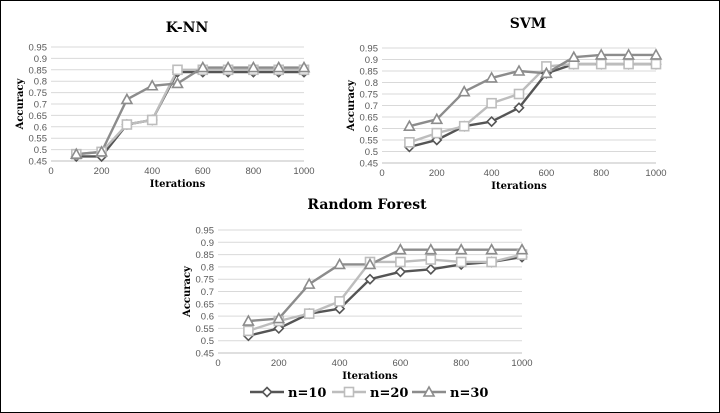 The width and height of the screenshot is (720, 413). Describe the element at coordinates (429, 391) in the screenshot. I see `legend-marker-triangle` at that location.